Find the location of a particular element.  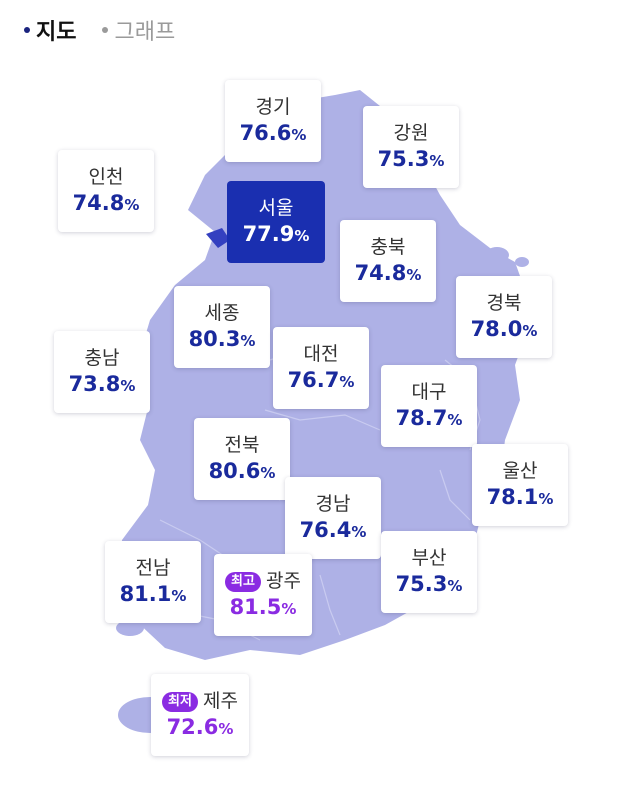

region-name: 경남 is located at coordinates (333, 504).